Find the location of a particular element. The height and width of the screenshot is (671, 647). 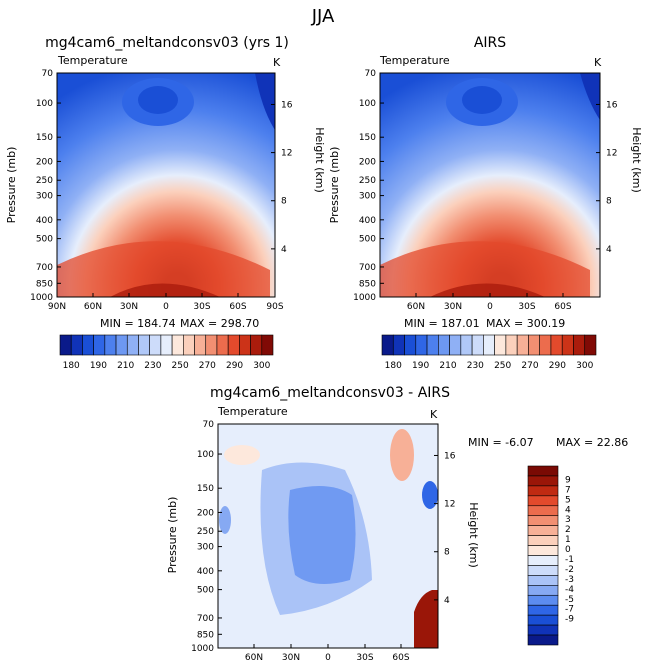

colorbar-tick-label: 3 is located at coordinates (568, 520).